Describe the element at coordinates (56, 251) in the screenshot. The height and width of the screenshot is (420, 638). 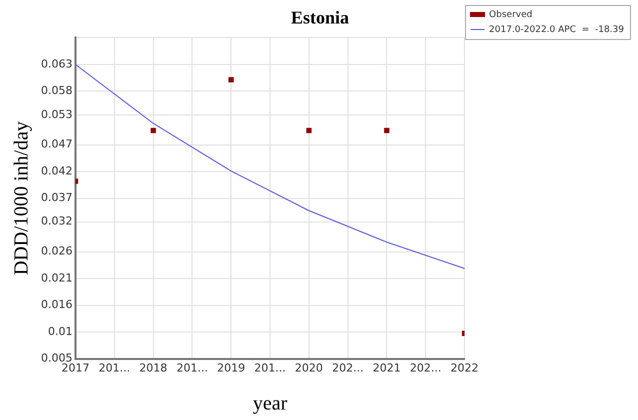
I see `y-tick-label: 0.026` at that location.